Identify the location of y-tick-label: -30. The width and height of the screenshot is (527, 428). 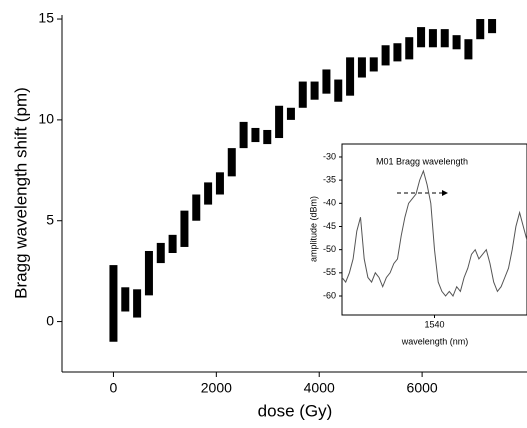
(329, 156).